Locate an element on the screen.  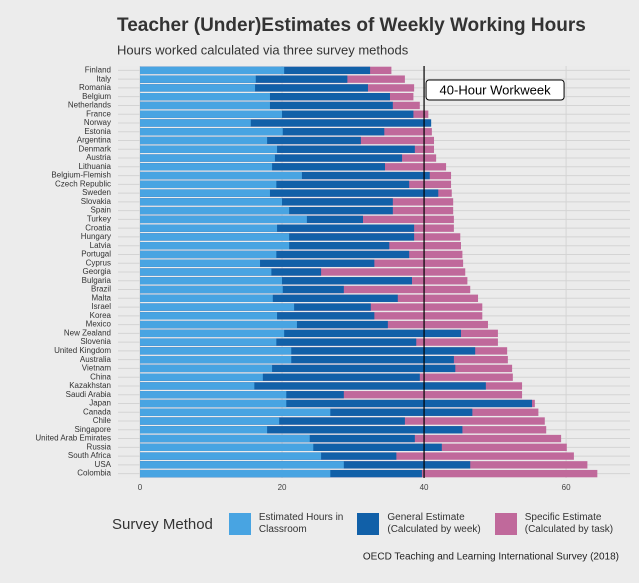
y-tick-label: Slovakia is located at coordinates (96, 201).